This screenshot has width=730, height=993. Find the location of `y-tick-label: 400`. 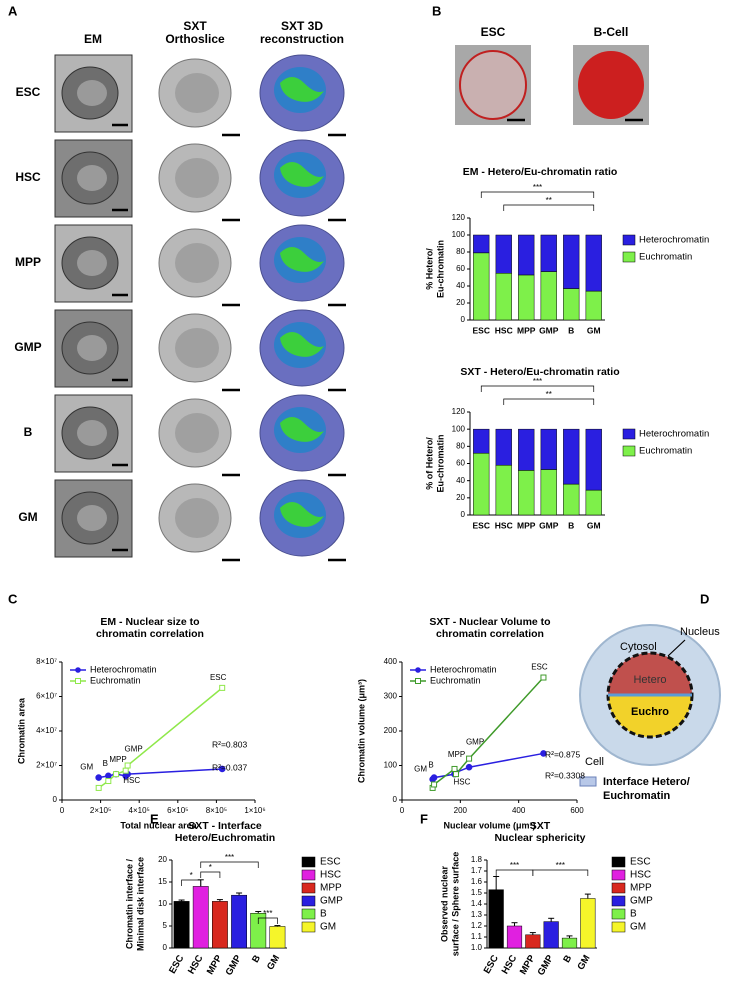

y-tick-label: 400 is located at coordinates (391, 661).